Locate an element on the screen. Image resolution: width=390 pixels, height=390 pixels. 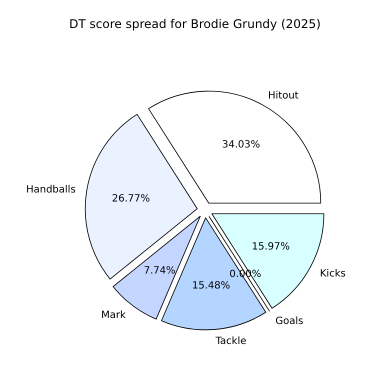
data-label: 34.03% is located at coordinates (241, 145).